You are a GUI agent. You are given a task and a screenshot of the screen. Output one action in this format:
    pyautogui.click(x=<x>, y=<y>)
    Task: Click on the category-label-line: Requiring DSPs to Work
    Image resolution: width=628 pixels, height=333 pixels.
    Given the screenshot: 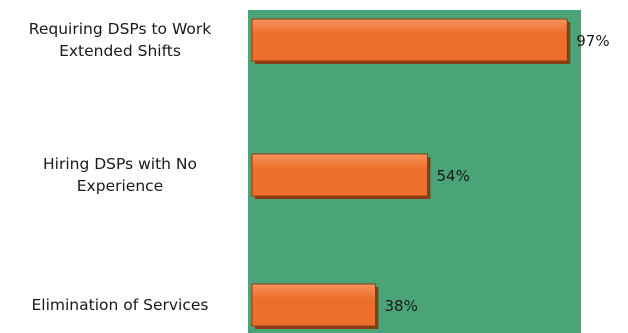 What is the action you would take?
    pyautogui.click(x=120, y=29)
    